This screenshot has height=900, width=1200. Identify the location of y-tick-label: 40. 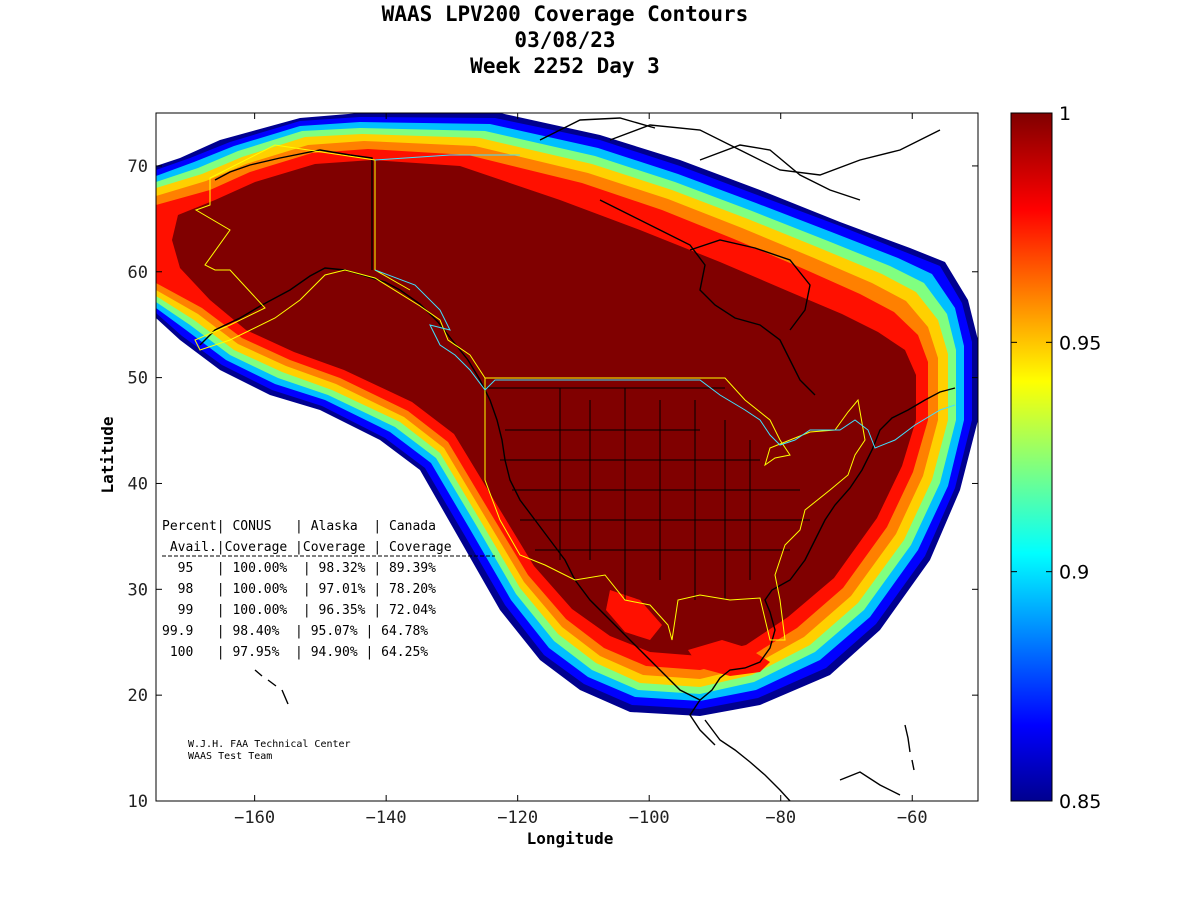
(138, 484).